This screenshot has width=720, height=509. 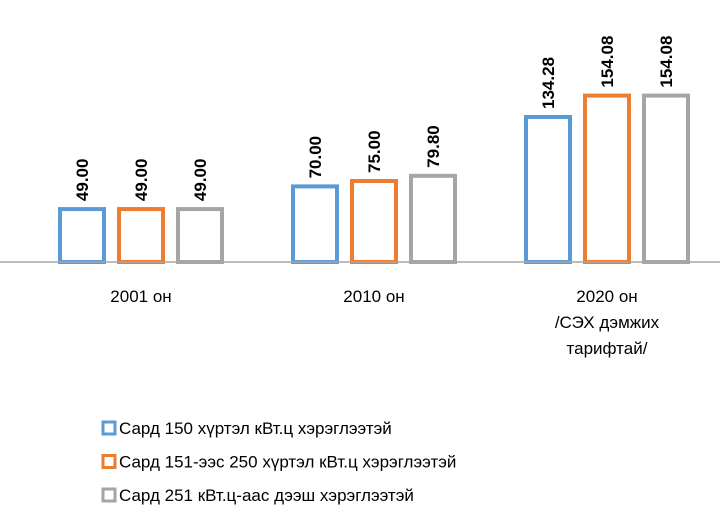 What do you see at coordinates (374, 151) in the screenshot?
I see `value-label: 75.00` at bounding box center [374, 151].